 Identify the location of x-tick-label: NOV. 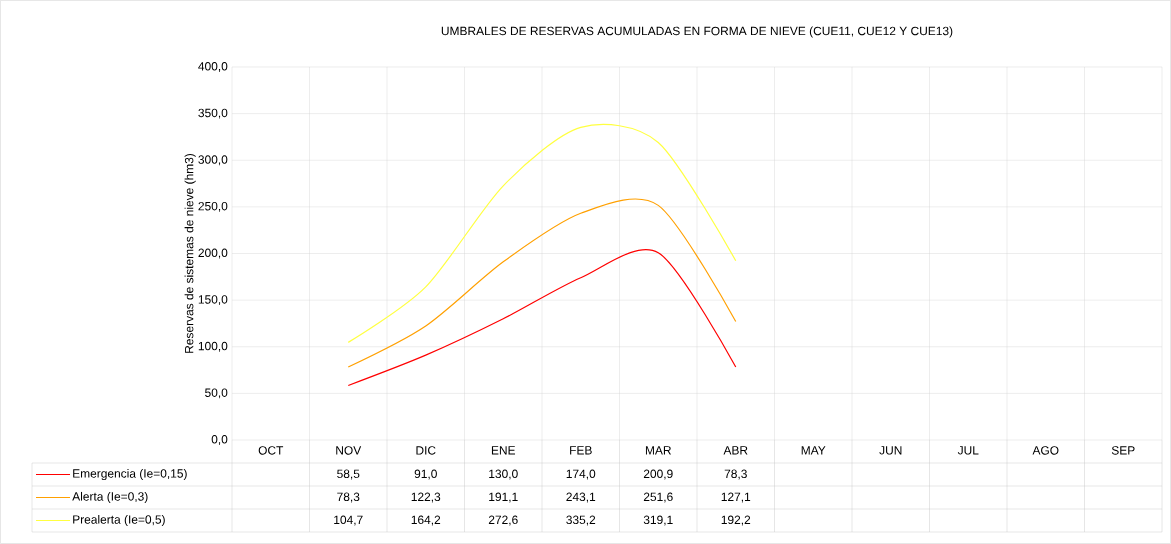
(349, 450).